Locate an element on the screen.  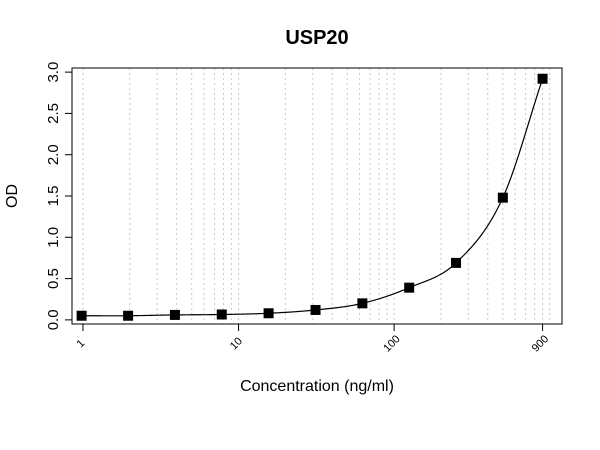
y-tick-label: 2.5 is located at coordinates (53, 113).